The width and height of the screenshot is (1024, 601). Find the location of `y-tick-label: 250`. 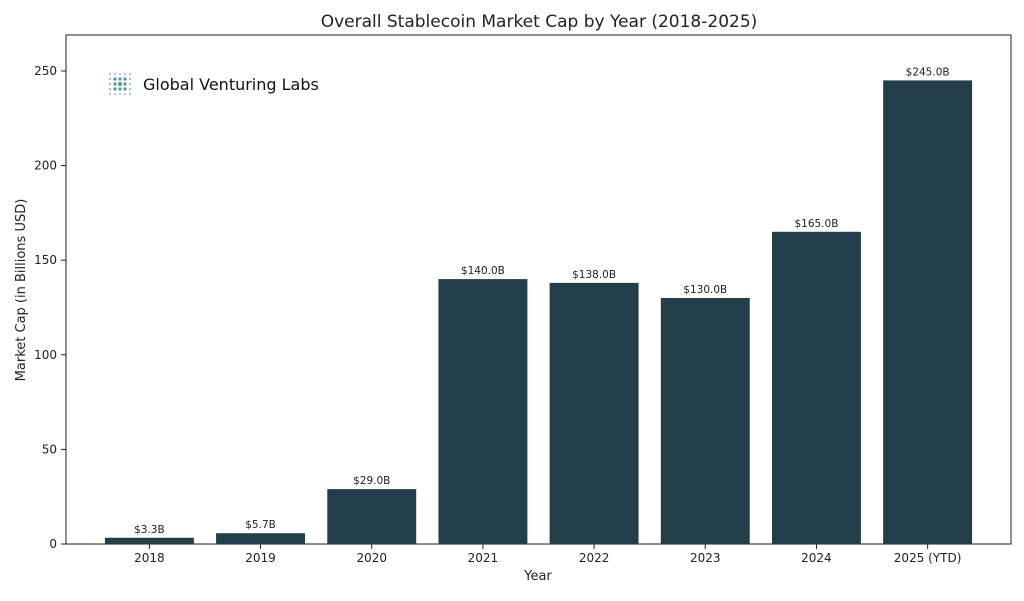

y-tick-label: 250 is located at coordinates (45, 71).